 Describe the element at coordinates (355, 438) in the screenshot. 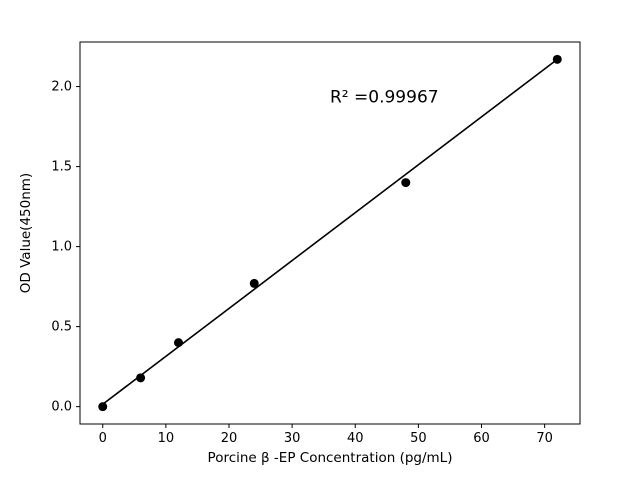

I see `x-tick-label: 40` at that location.